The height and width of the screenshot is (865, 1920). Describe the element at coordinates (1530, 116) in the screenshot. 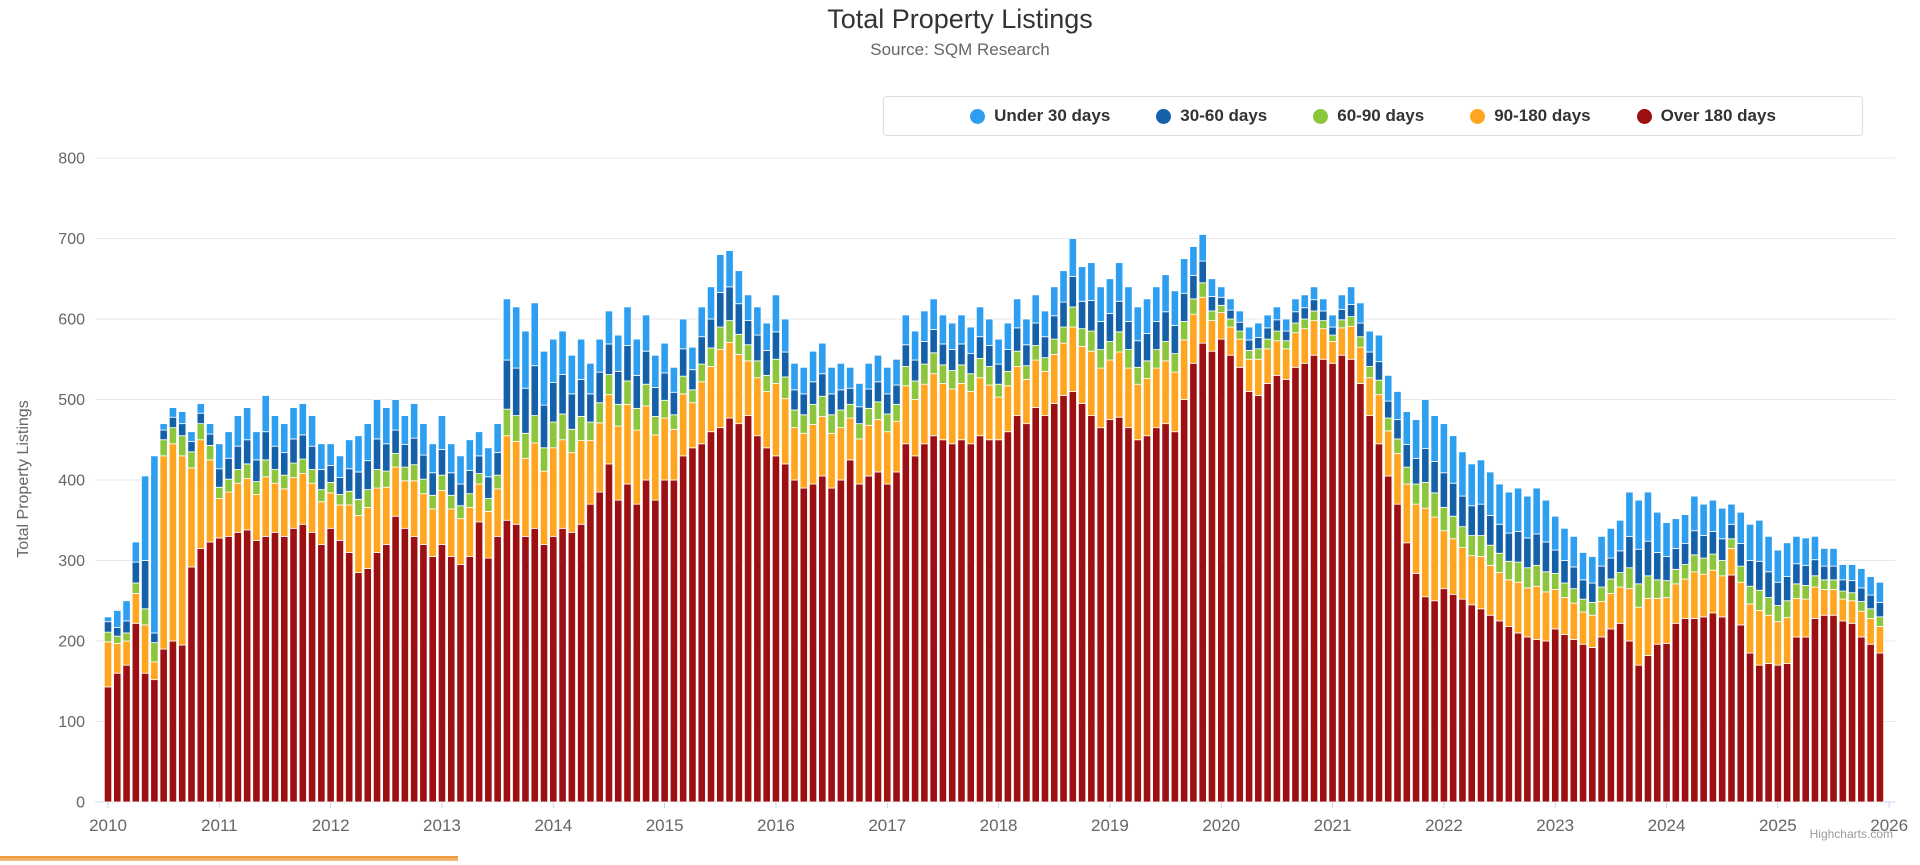

I see `legend-item-90-180-days: 90-180 days` at that location.